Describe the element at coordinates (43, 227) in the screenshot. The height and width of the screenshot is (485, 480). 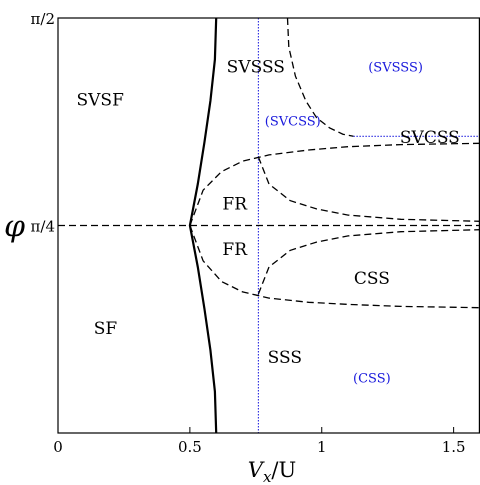
I see `y-tick-label: π/4` at that location.